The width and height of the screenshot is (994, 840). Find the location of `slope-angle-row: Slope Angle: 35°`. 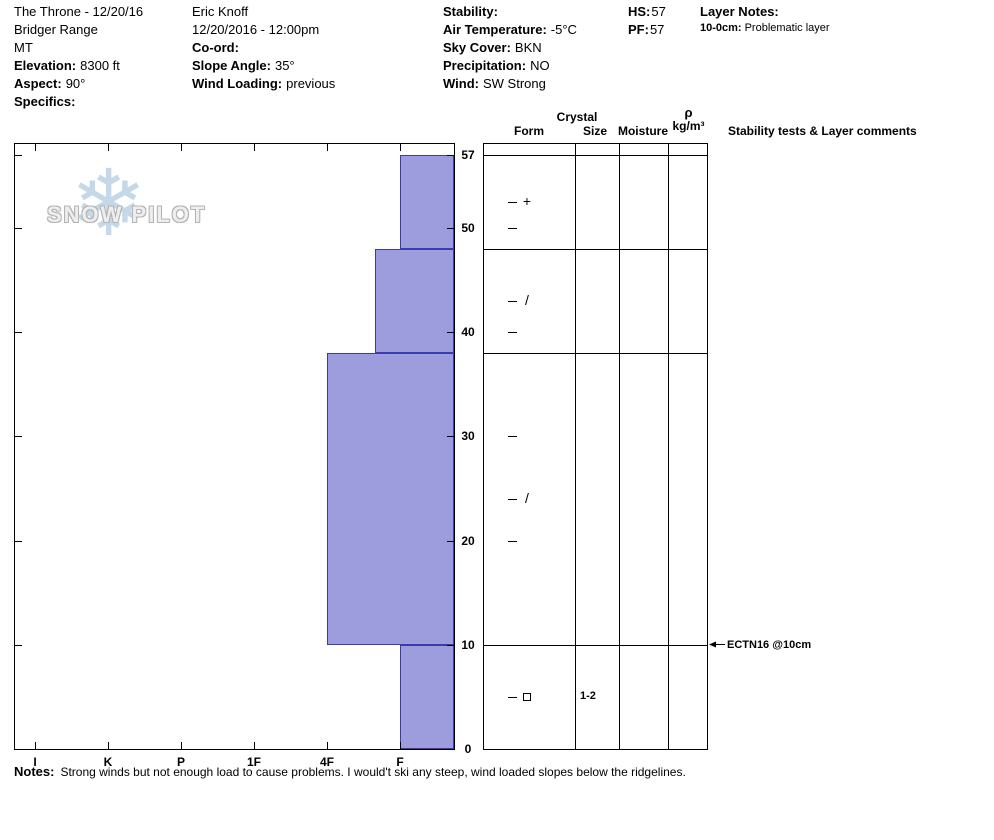

slope-angle-row: Slope Angle: 35° is located at coordinates (263, 67).